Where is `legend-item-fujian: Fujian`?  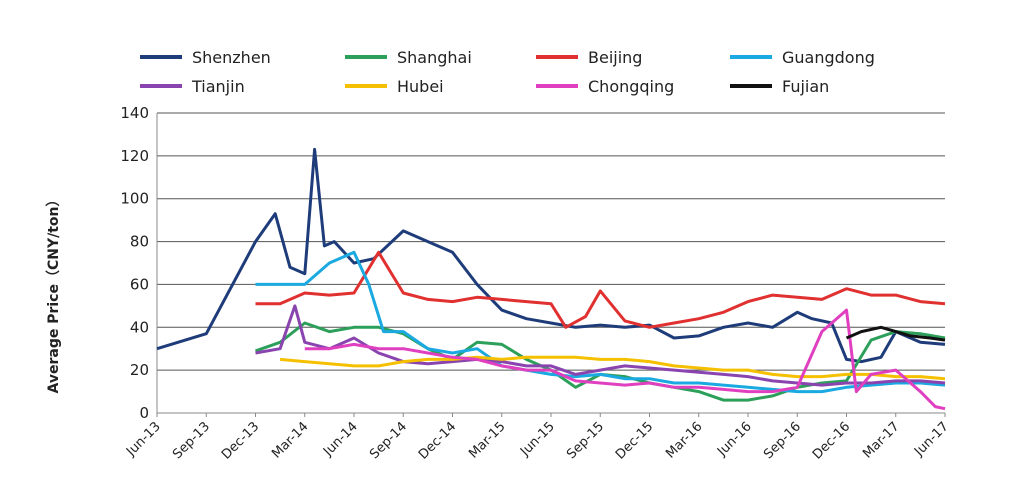 legend-item-fujian: Fujian is located at coordinates (779, 86).